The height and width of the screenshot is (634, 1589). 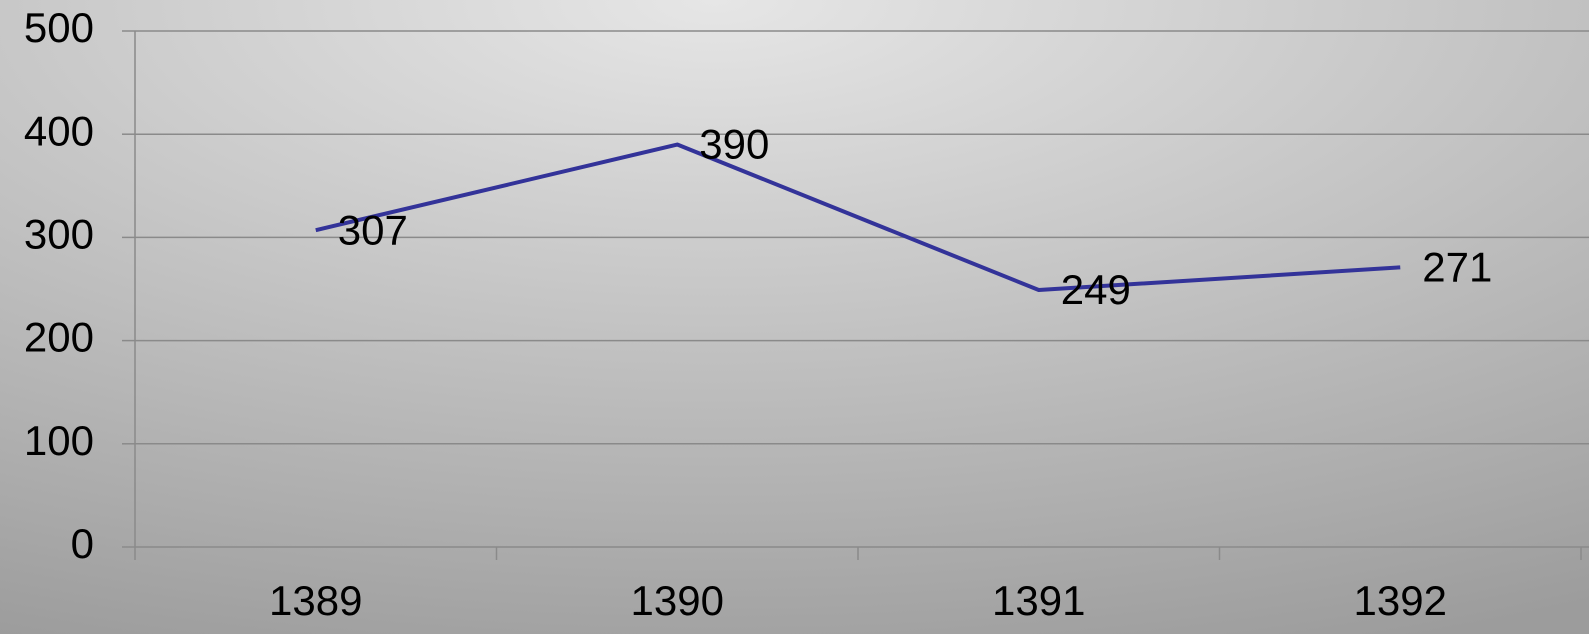 I want to click on x-tick-label: 1390, so click(x=677, y=600).